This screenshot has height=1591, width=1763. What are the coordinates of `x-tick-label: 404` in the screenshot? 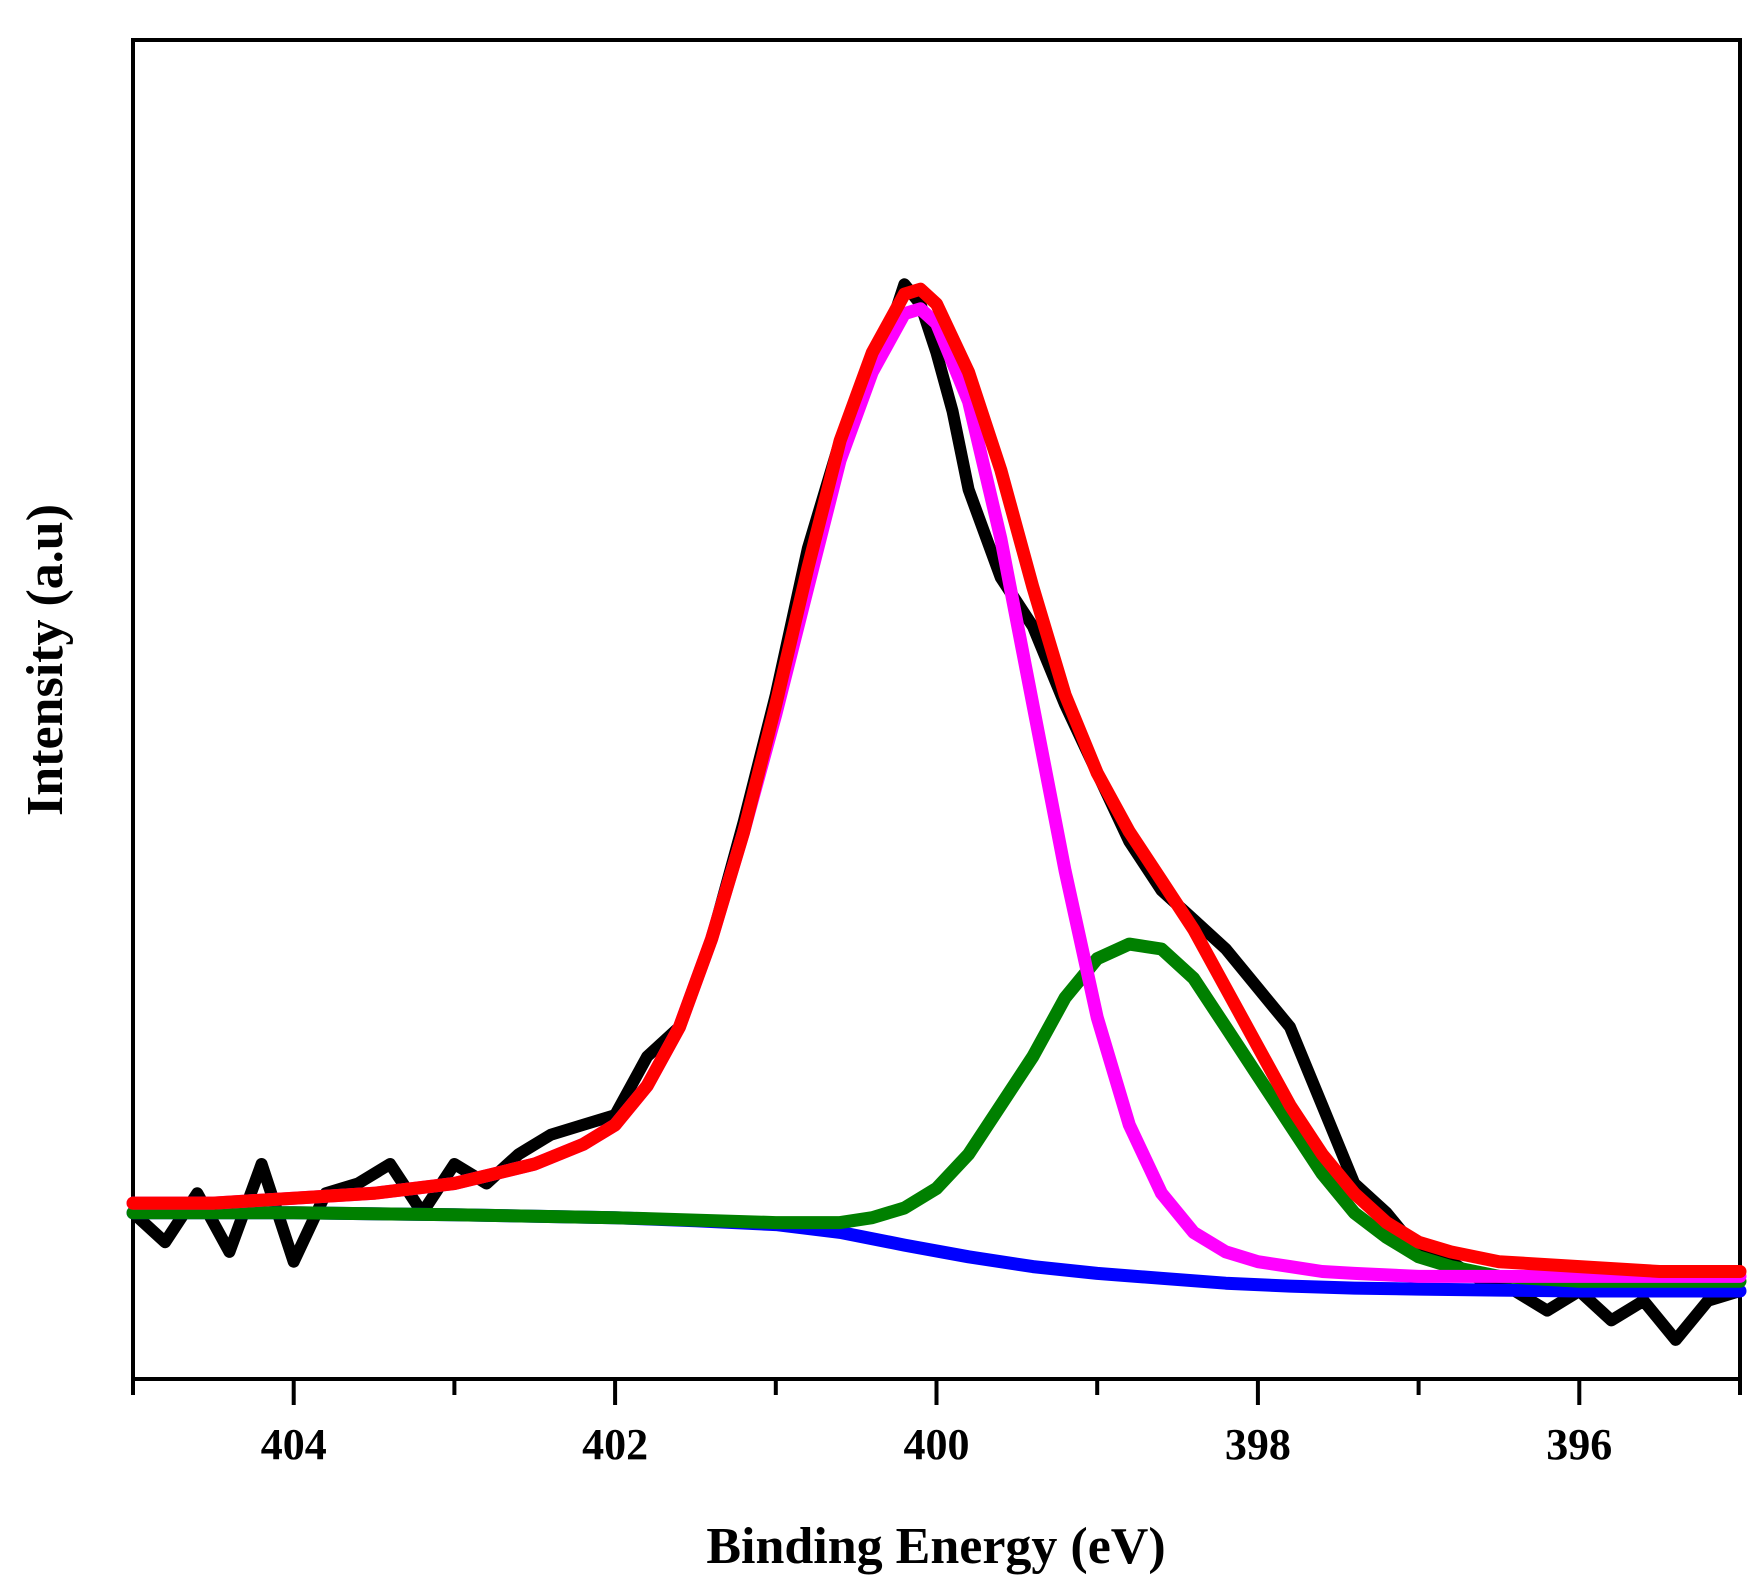 It's located at (294, 1444).